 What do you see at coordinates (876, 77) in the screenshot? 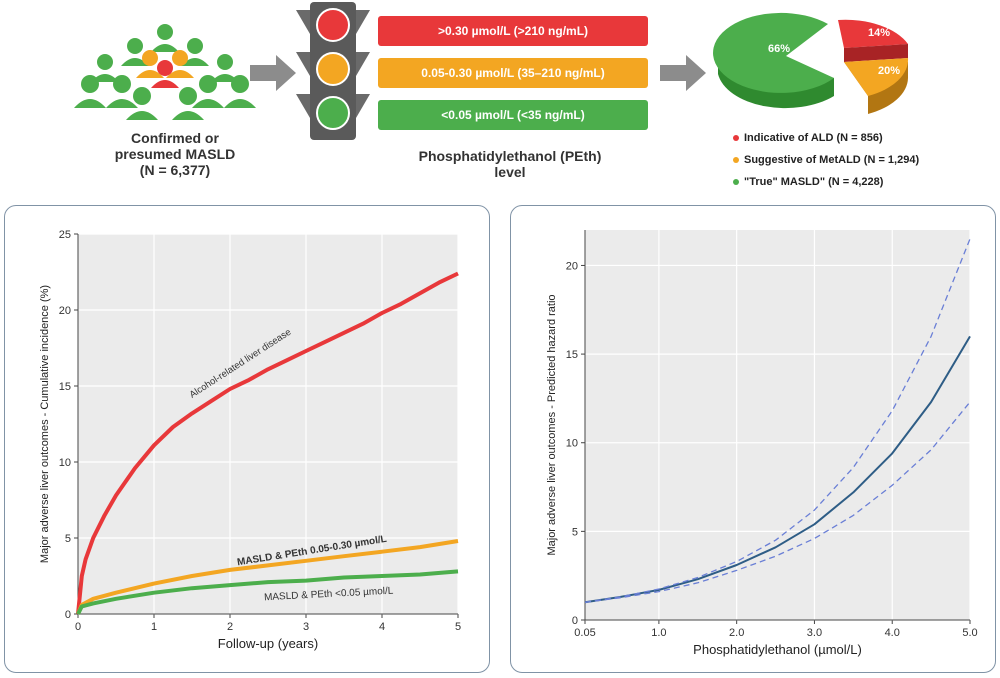
I see `pie-slice-orange` at bounding box center [876, 77].